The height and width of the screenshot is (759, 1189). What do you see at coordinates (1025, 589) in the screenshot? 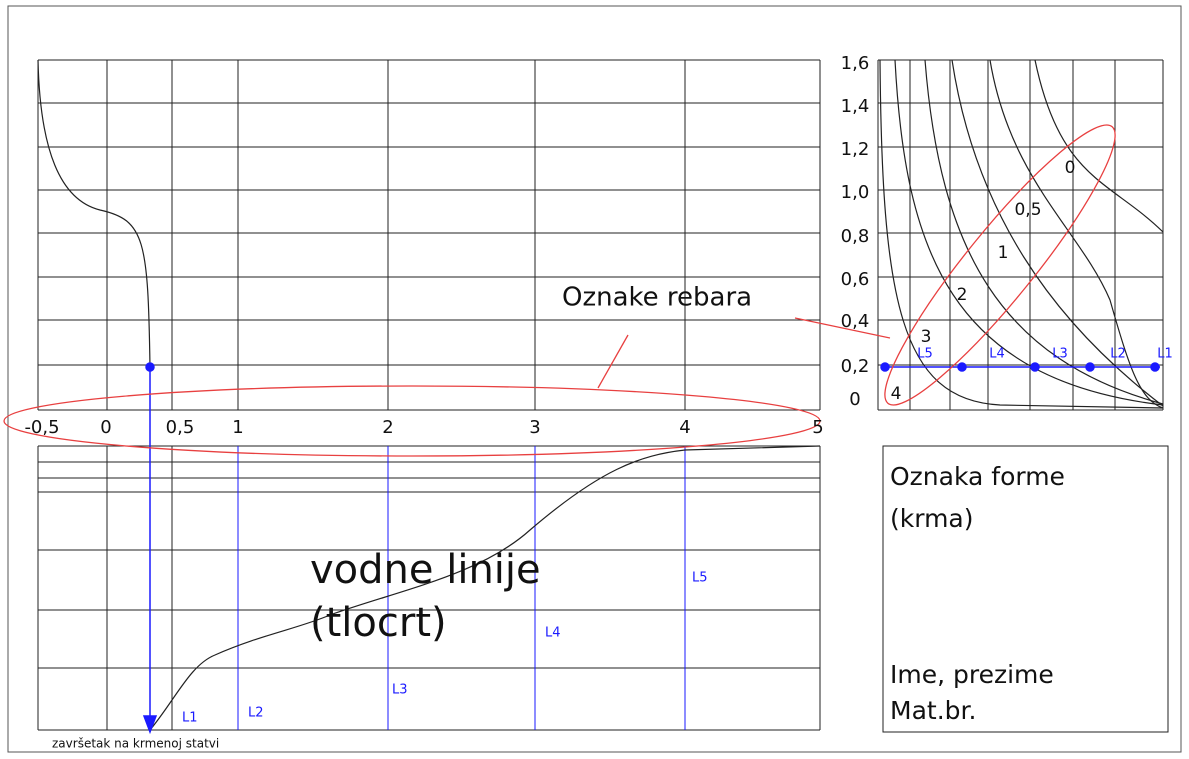
I see `title-block` at bounding box center [1025, 589].